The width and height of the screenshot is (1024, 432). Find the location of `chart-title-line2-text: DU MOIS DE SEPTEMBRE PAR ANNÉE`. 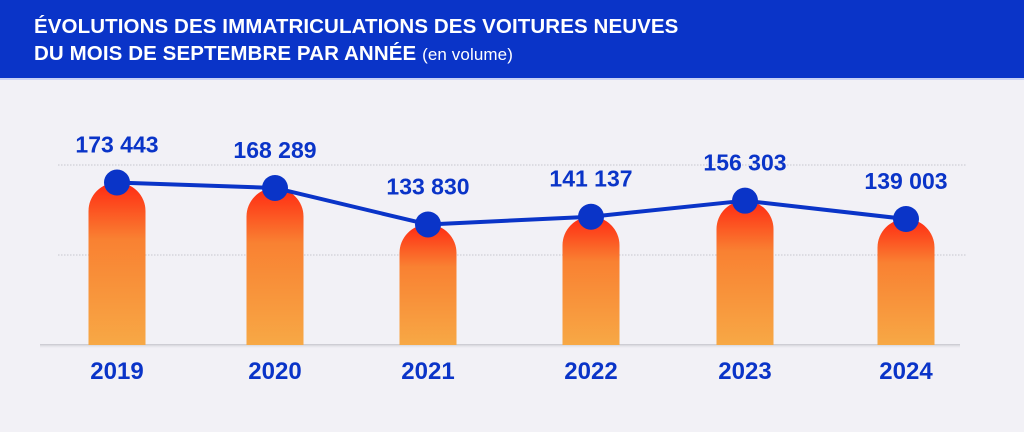

chart-title-line2-text: DU MOIS DE SEPTEMBRE PAR ANNÉE is located at coordinates (225, 53).